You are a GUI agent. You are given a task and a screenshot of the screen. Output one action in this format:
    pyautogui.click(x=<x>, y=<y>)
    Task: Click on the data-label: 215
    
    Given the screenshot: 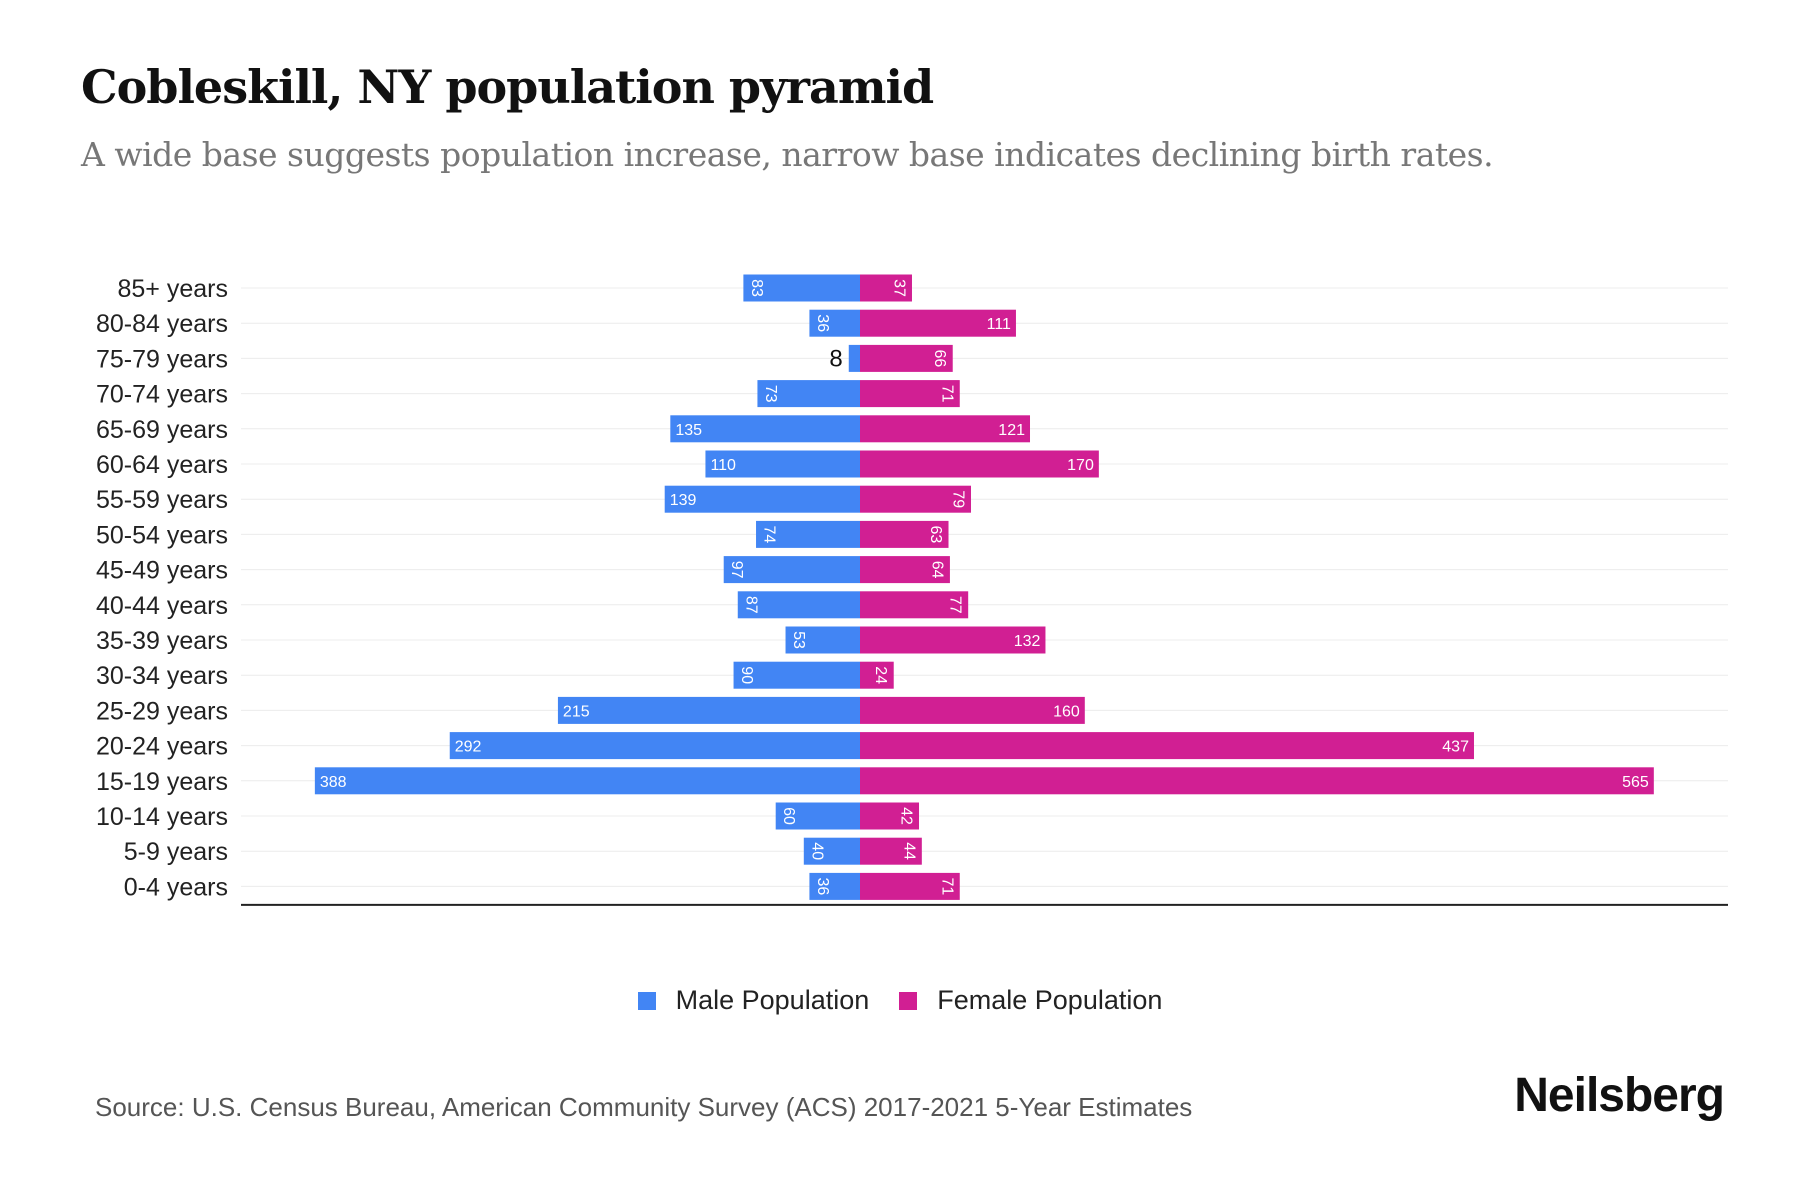 What is the action you would take?
    pyautogui.click(x=576, y=711)
    